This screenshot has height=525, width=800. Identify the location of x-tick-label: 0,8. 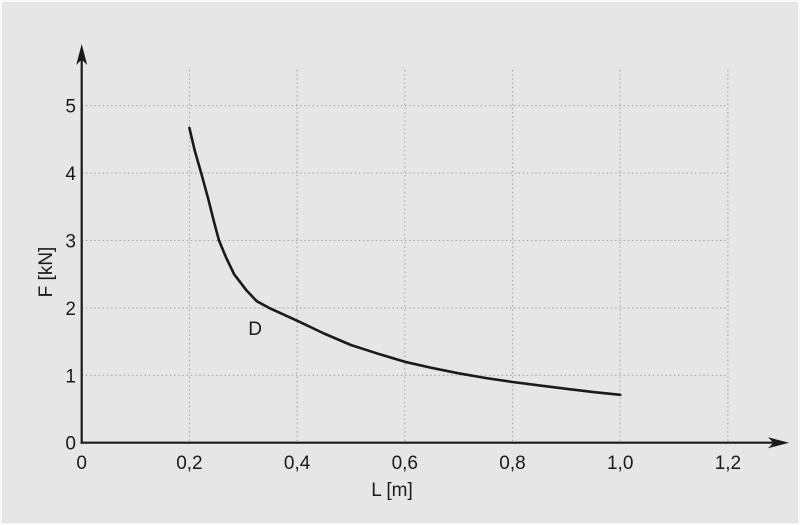
(512, 463).